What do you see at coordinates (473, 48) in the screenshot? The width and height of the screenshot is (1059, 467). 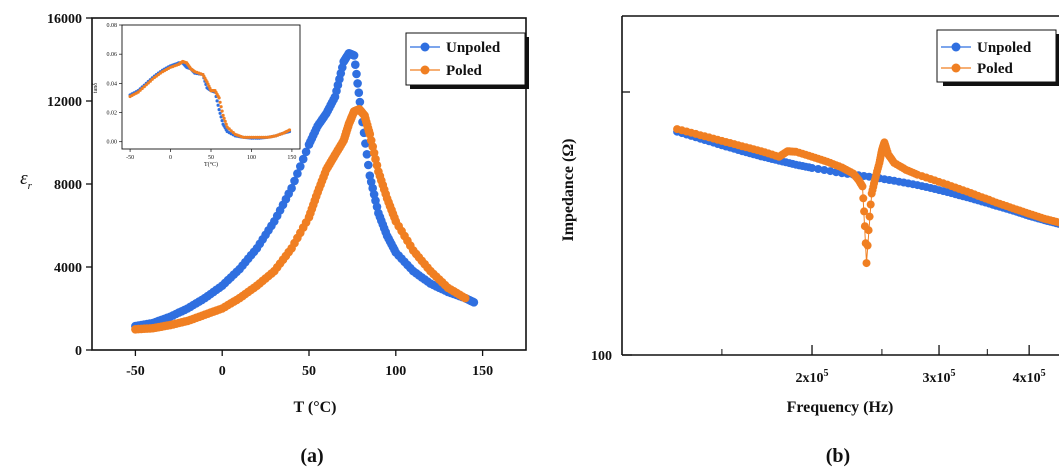 I see `legend-unpoled-label: Unpoled` at bounding box center [473, 48].